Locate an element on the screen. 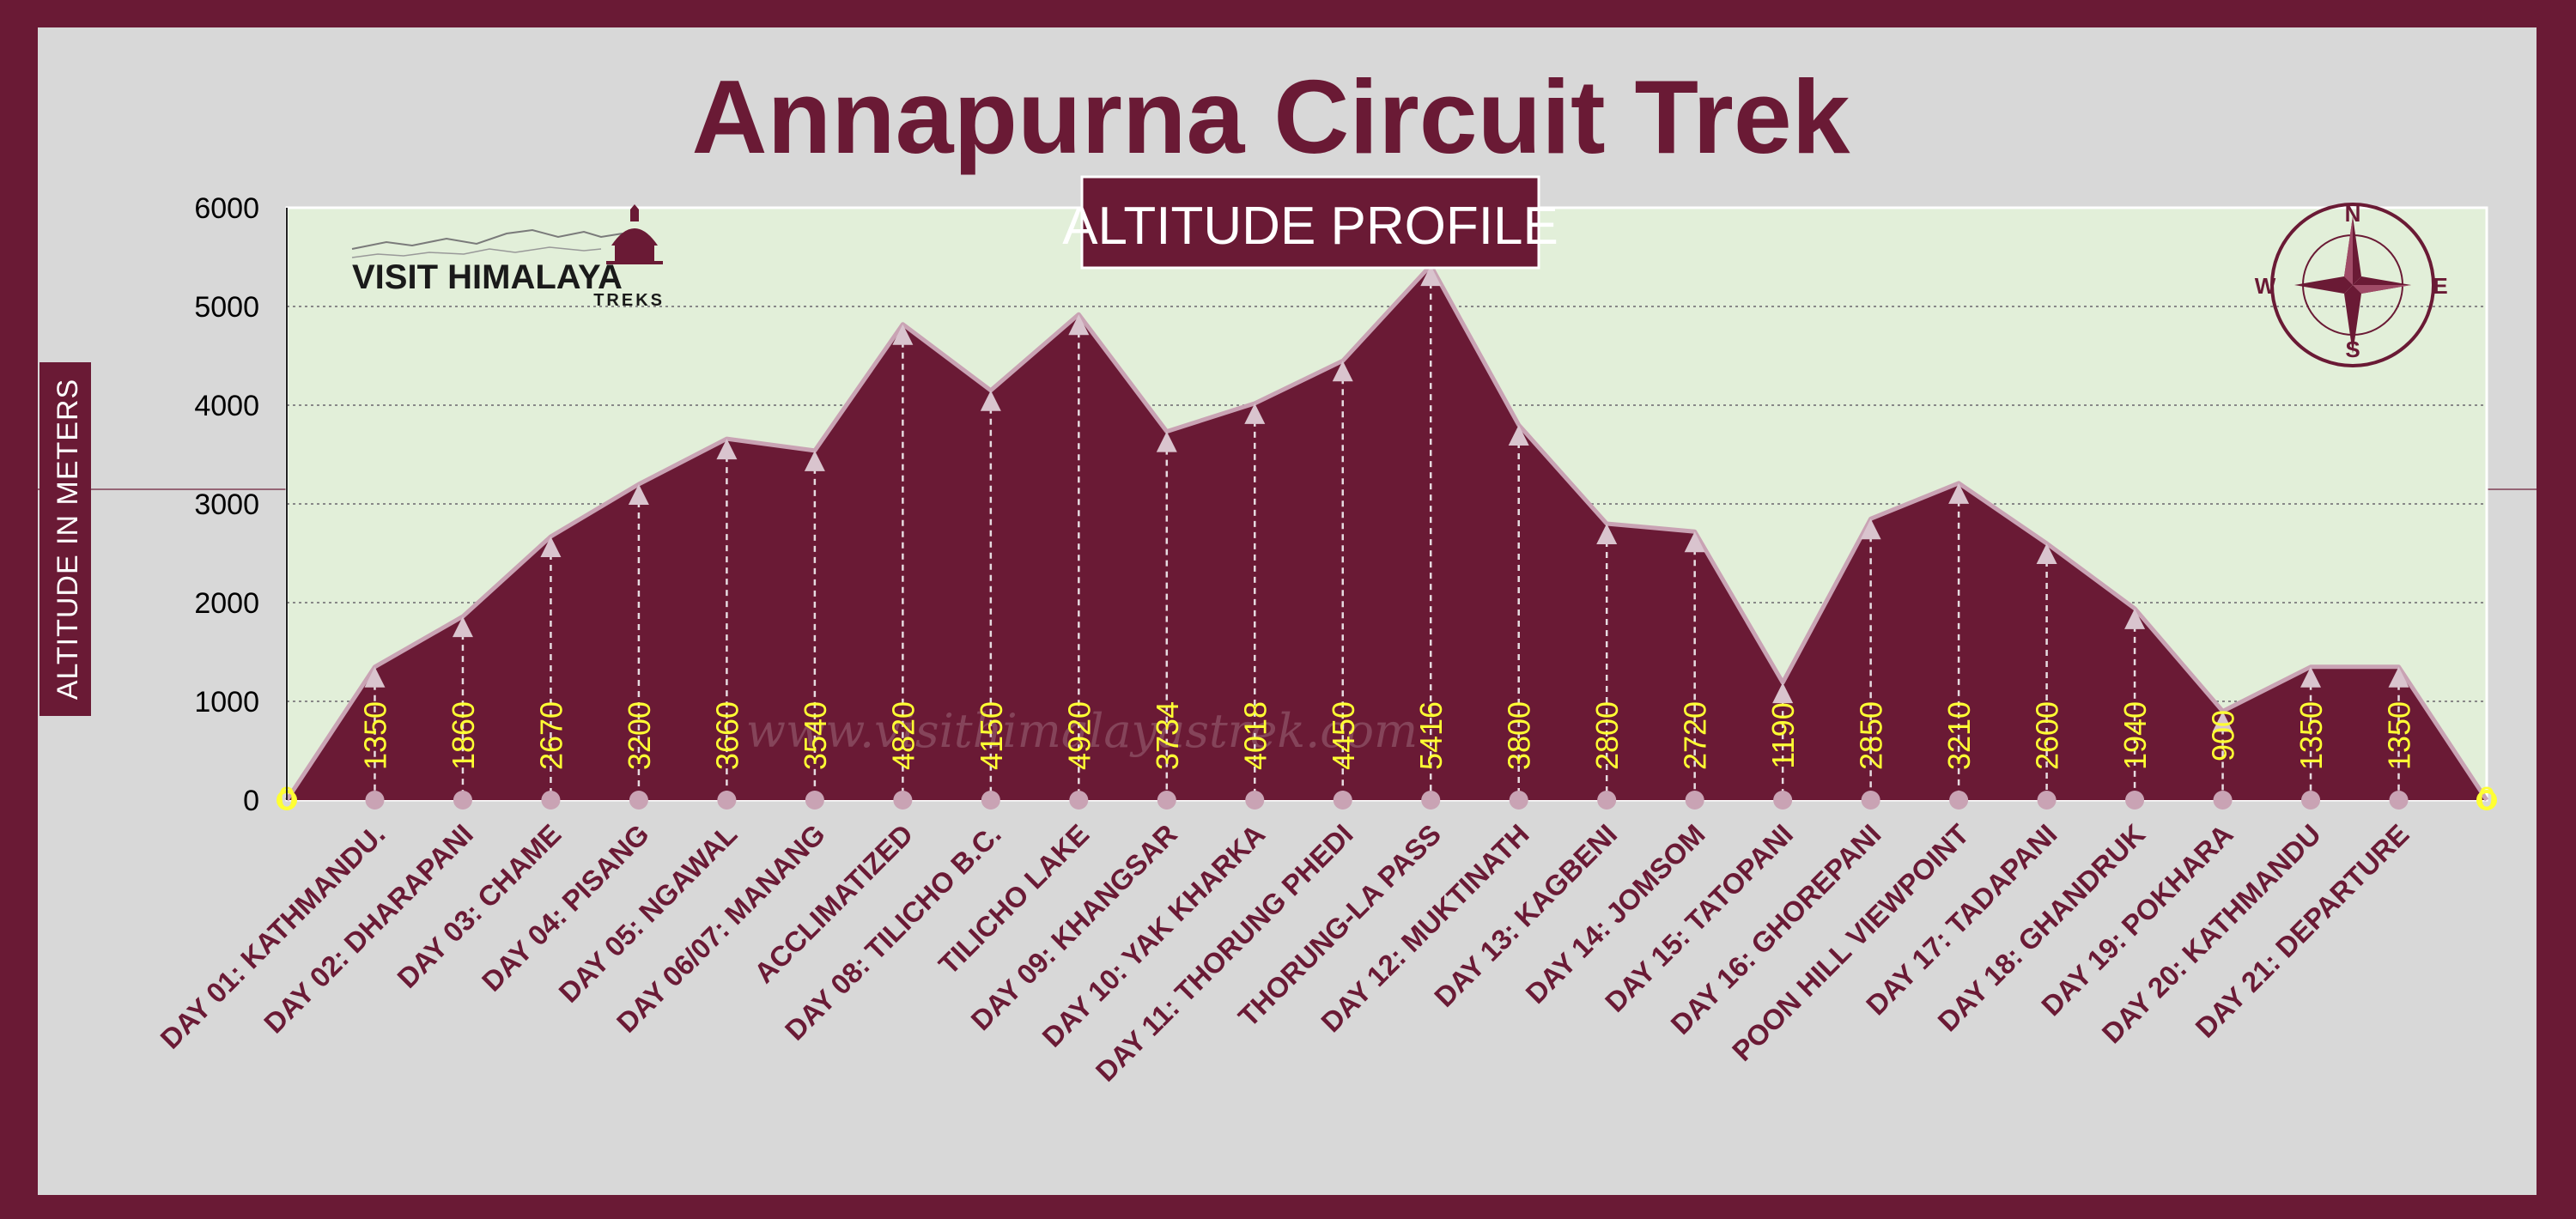 The width and height of the screenshot is (2576, 1219). logo: VISIT HIMALAYA TREKS is located at coordinates (508, 257).